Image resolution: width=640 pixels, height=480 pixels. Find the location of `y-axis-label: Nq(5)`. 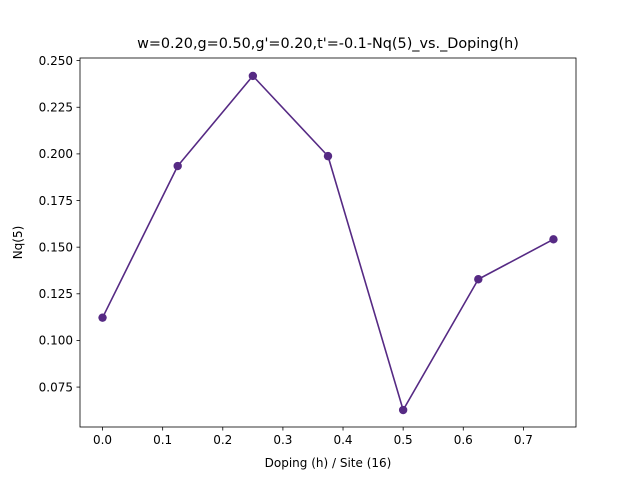

y-axis-label: Nq(5) is located at coordinates (18, 243).